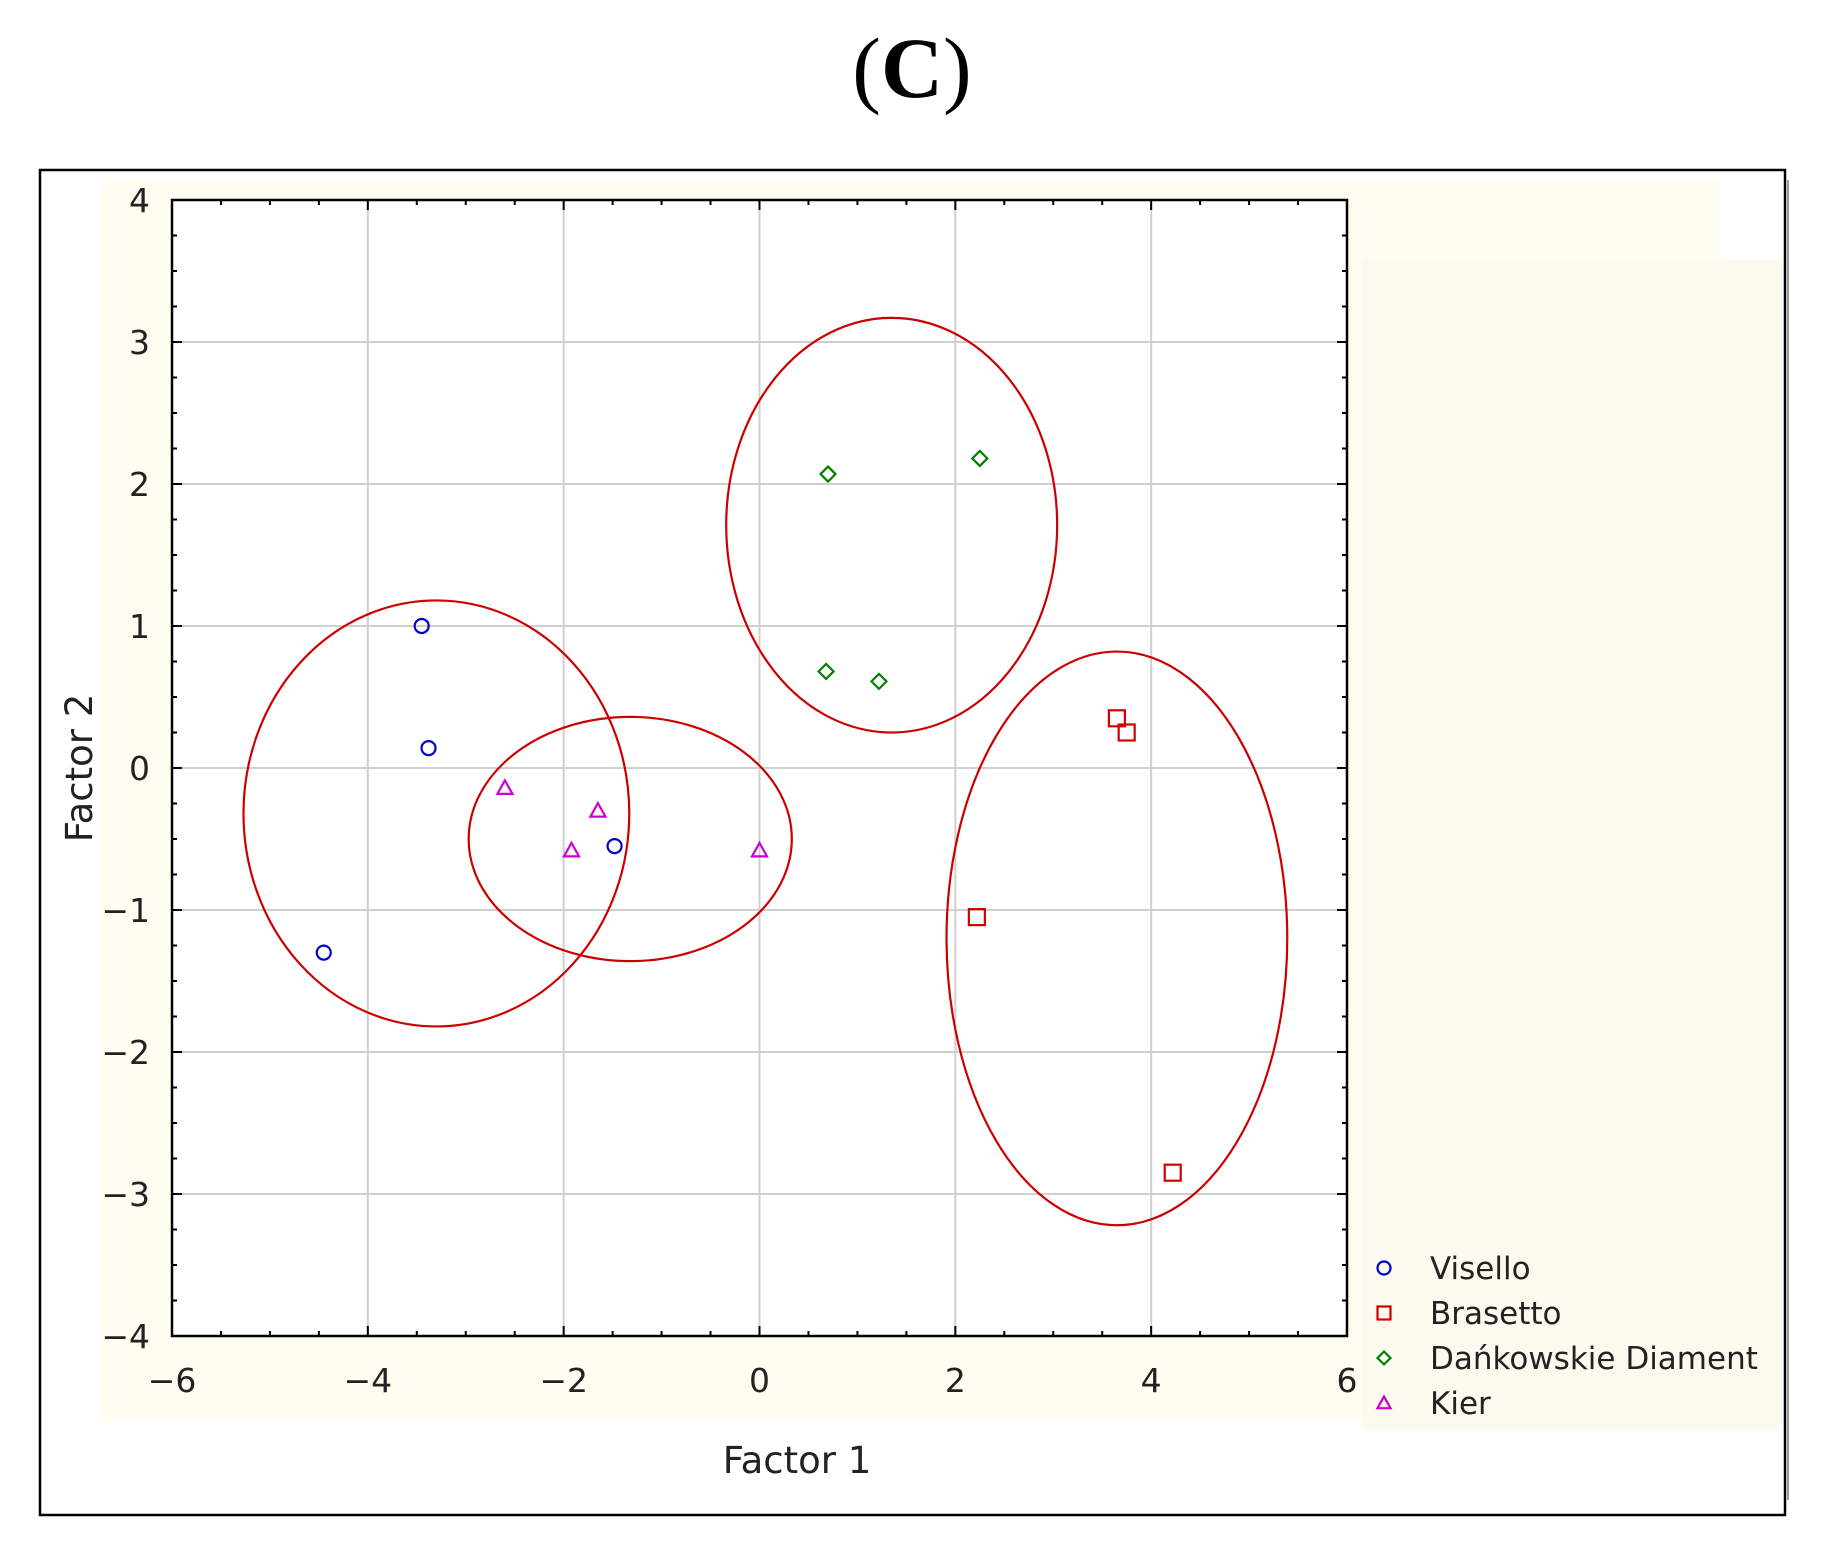  What do you see at coordinates (125, 1052) in the screenshot?
I see `y-tick-label: −2` at bounding box center [125, 1052].